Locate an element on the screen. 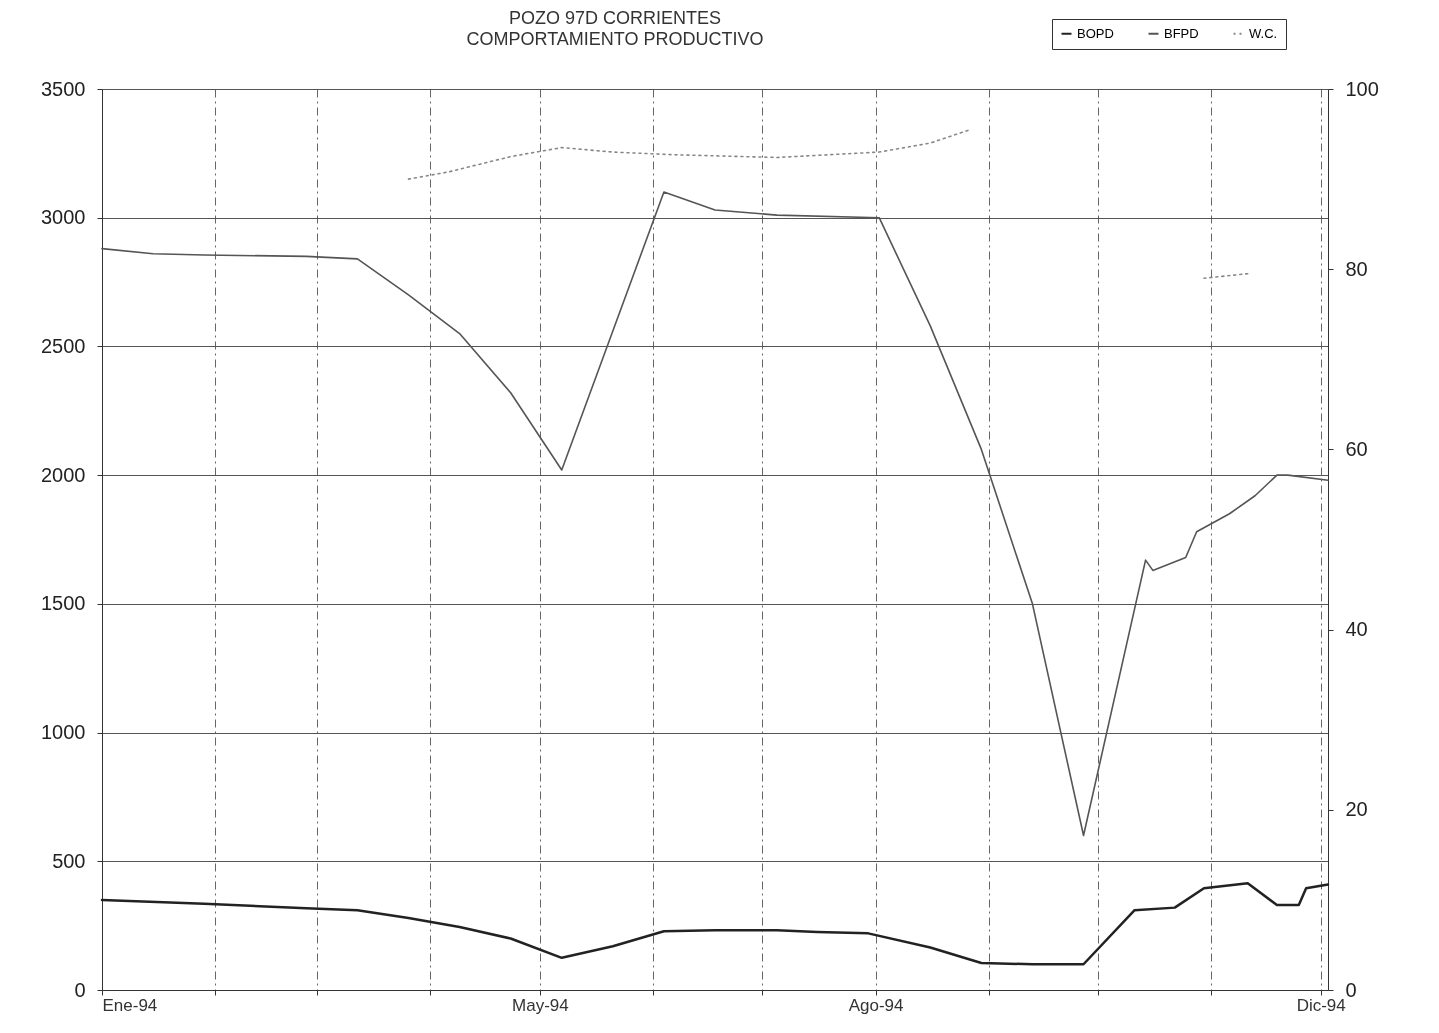  y2-tick-label: 20 is located at coordinates (1356, 809).